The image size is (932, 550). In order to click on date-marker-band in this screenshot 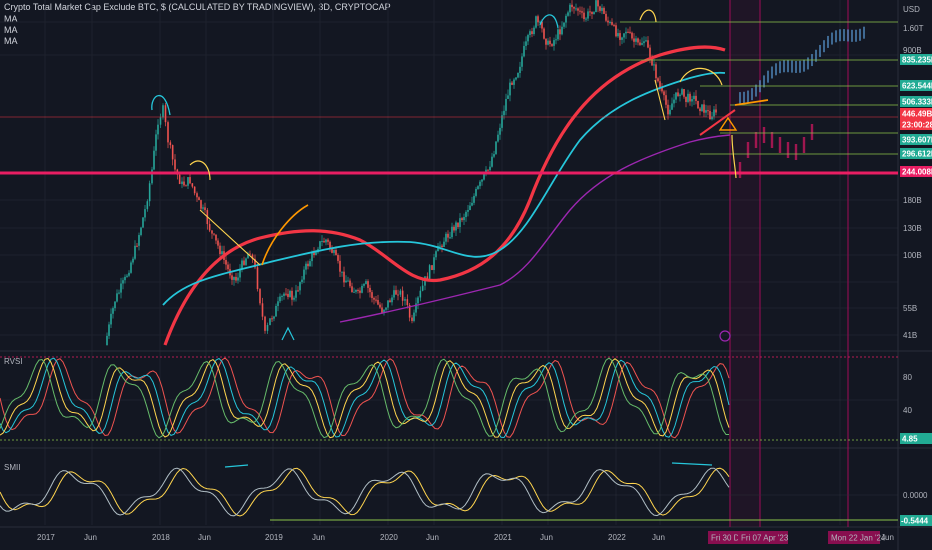, I will do `click(745, 263)`.